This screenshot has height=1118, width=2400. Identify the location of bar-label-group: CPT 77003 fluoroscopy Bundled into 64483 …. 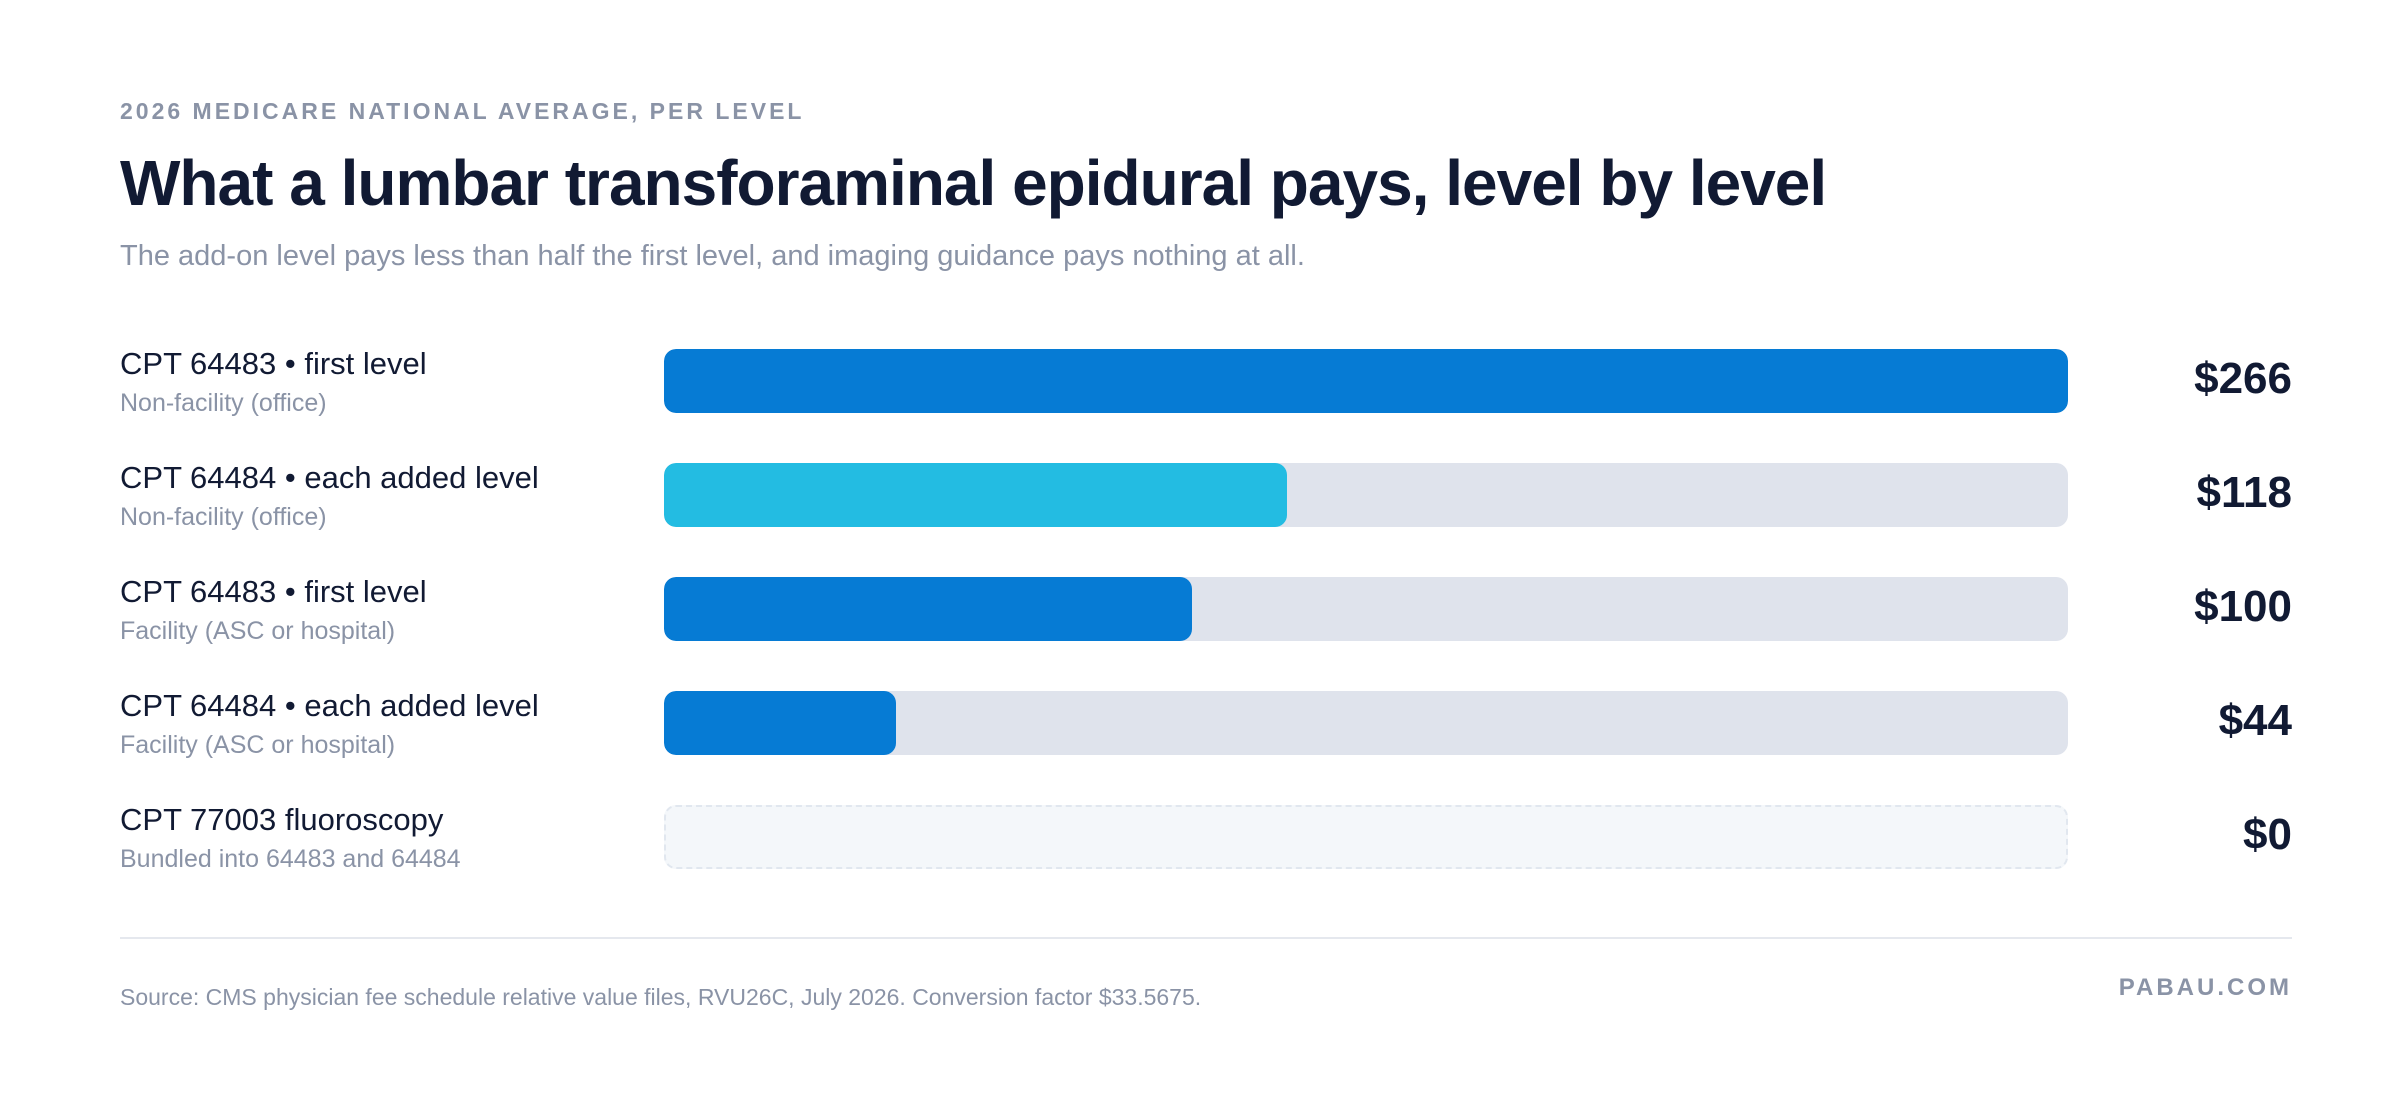
(380, 838).